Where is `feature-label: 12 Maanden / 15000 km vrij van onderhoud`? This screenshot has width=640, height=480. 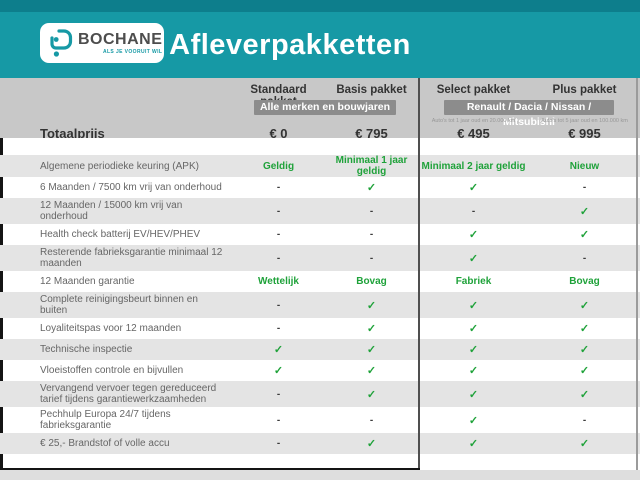 feature-label: 12 Maanden / 15000 km vrij van onderhoud is located at coordinates (111, 211).